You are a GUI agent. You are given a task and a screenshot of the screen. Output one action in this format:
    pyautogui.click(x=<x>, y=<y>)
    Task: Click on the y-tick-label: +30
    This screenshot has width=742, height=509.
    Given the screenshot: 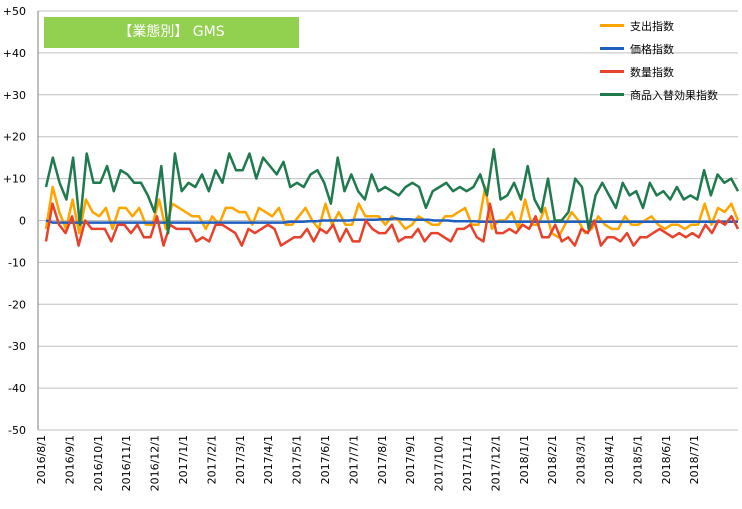 What is the action you would take?
    pyautogui.click(x=14, y=95)
    